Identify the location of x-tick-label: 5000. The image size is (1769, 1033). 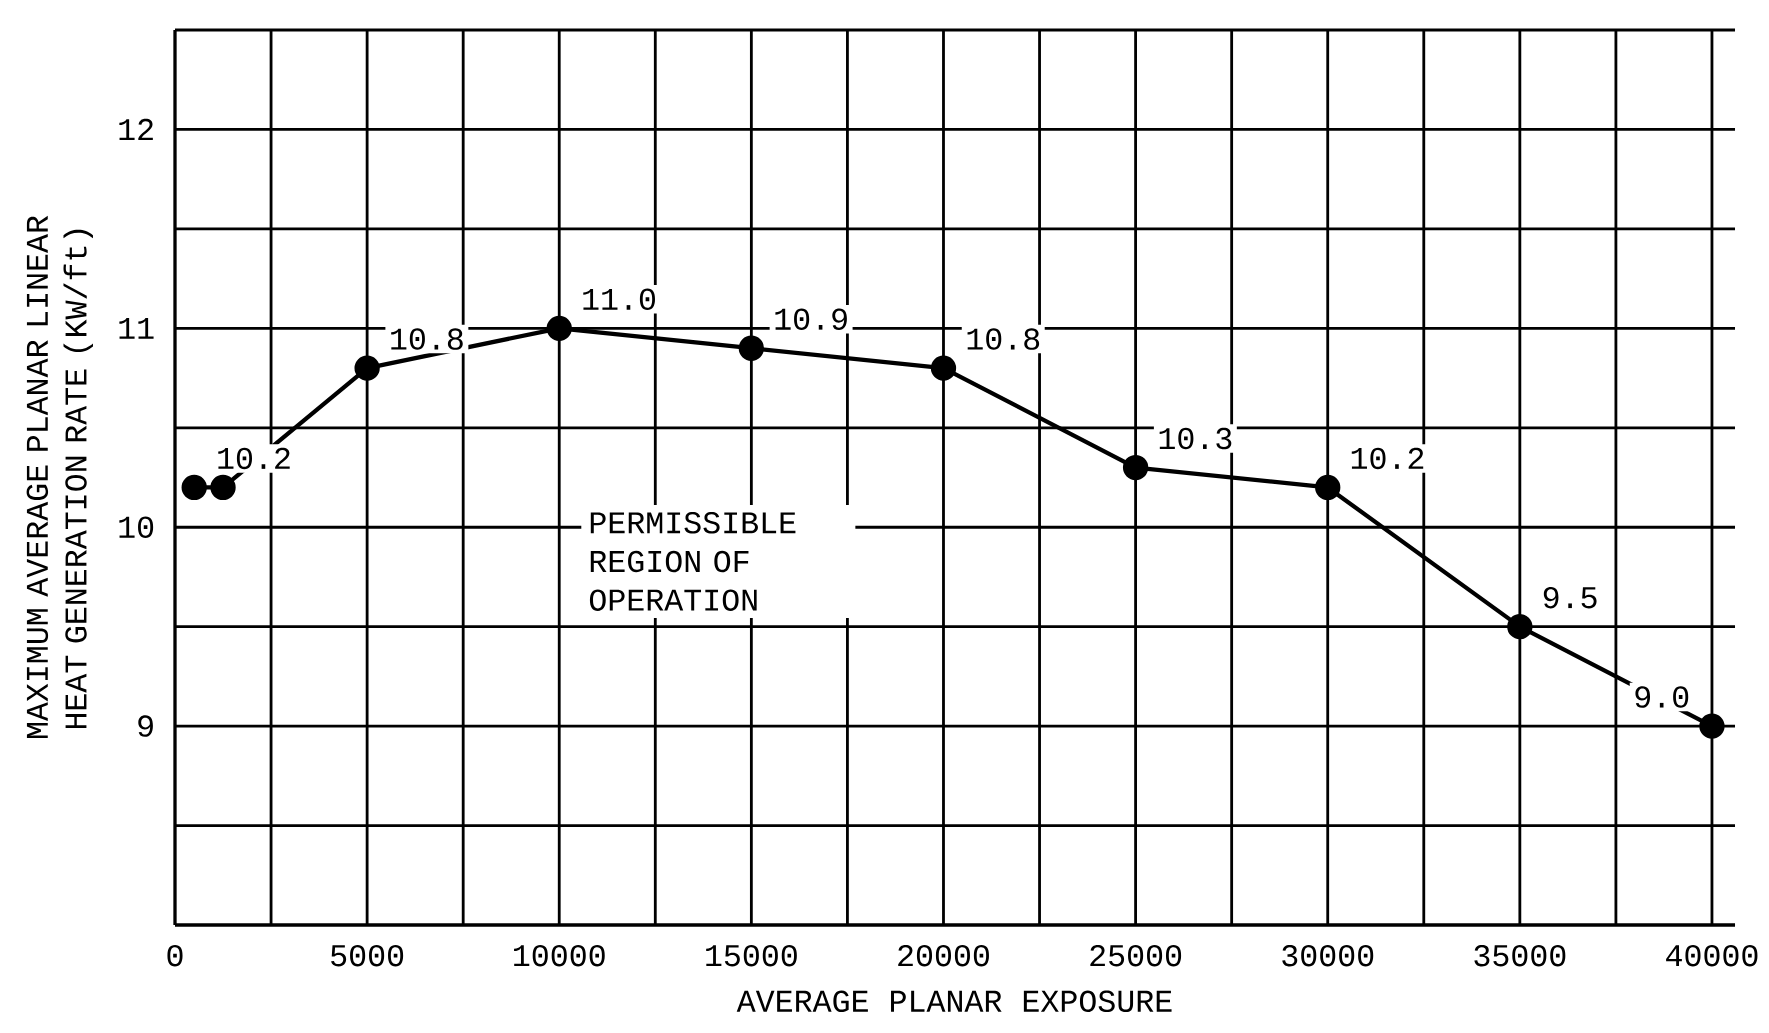
(367, 955).